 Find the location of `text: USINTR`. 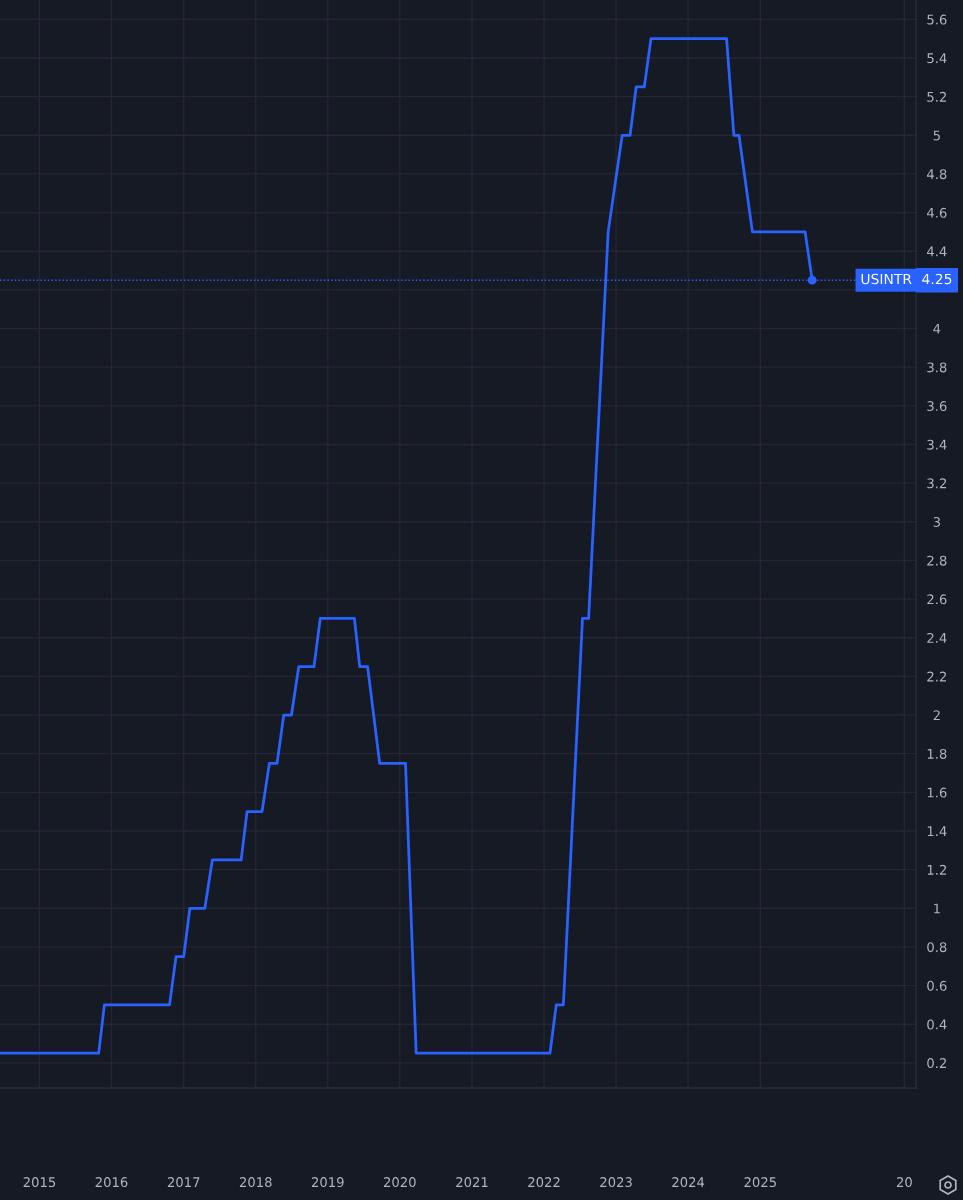

text: USINTR is located at coordinates (886, 279).